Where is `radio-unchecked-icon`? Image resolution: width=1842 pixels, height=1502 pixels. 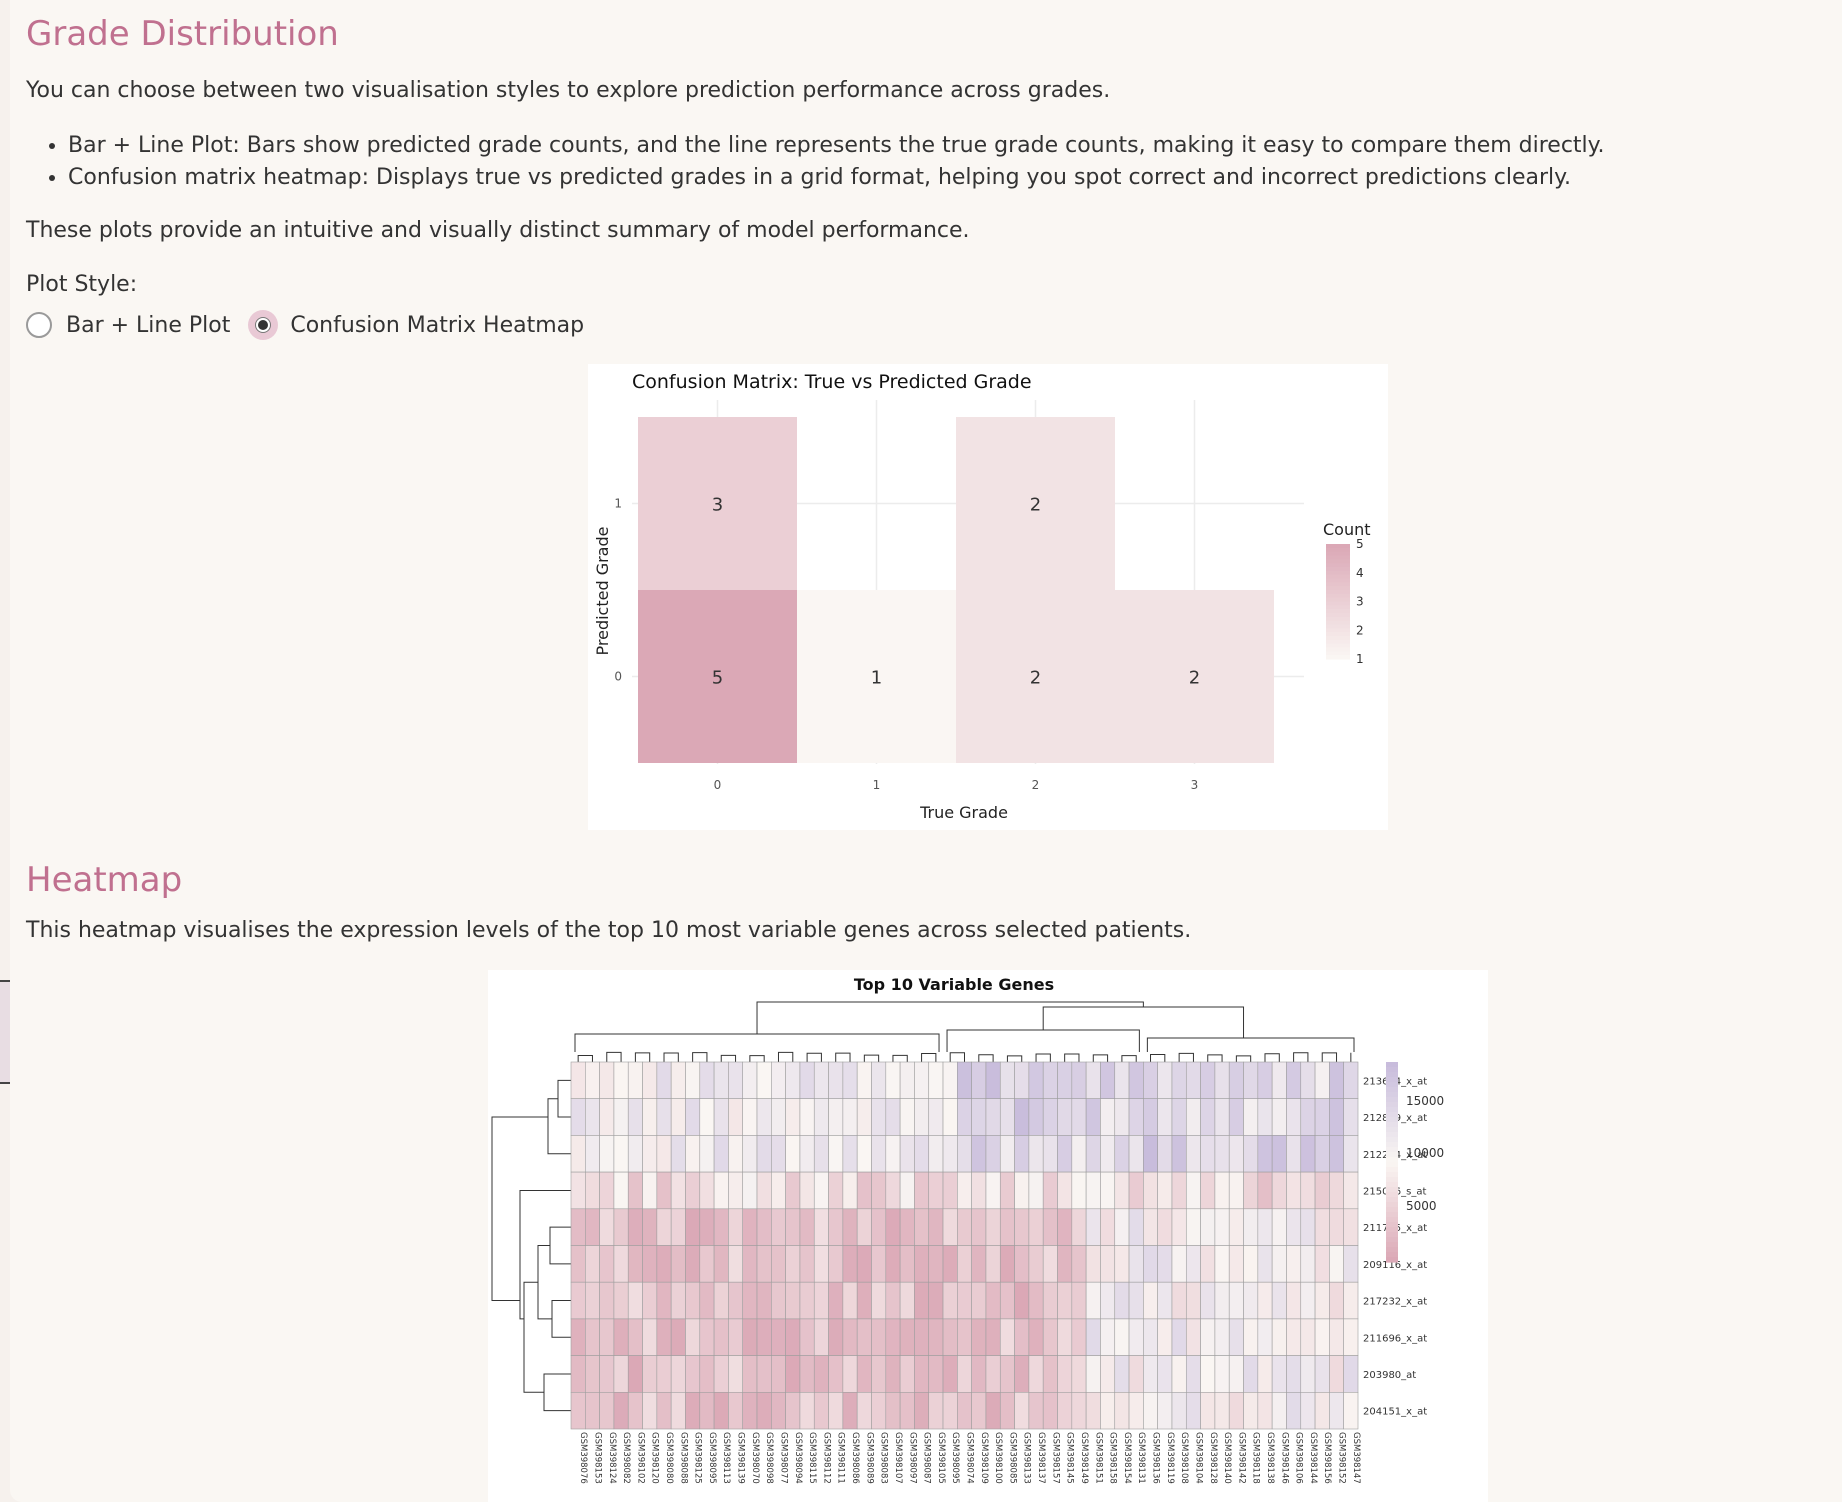 radio-unchecked-icon is located at coordinates (39, 325).